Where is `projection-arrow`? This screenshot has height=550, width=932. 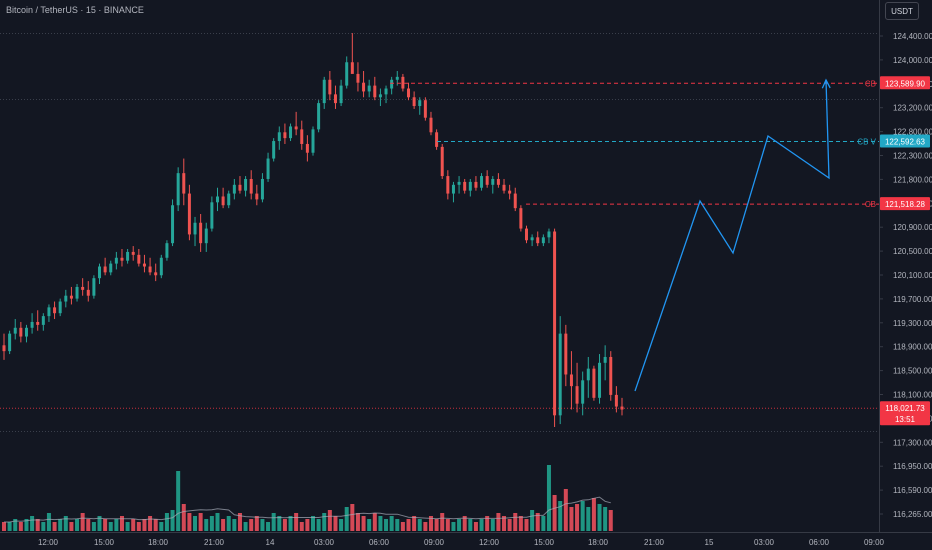
projection-arrow is located at coordinates (732, 235).